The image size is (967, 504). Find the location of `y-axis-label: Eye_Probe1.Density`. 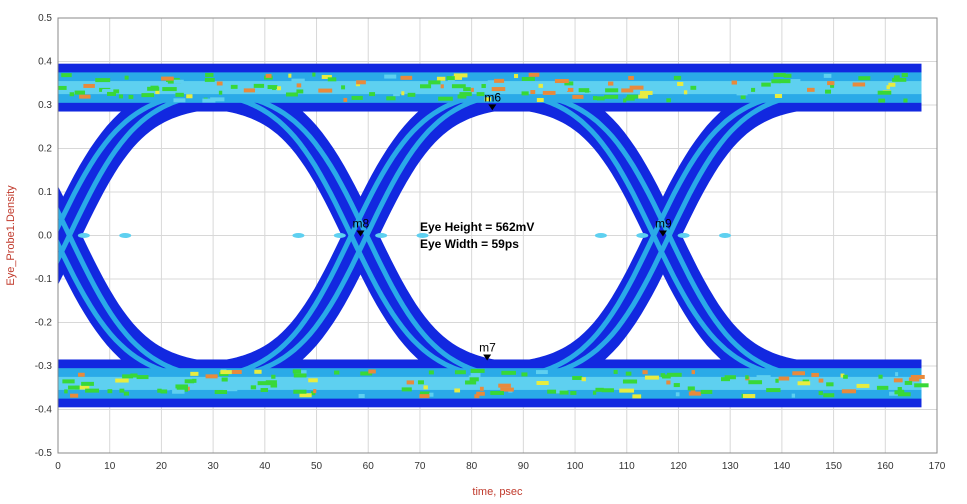

y-axis-label: Eye_Probe1.Density is located at coordinates (11, 235).